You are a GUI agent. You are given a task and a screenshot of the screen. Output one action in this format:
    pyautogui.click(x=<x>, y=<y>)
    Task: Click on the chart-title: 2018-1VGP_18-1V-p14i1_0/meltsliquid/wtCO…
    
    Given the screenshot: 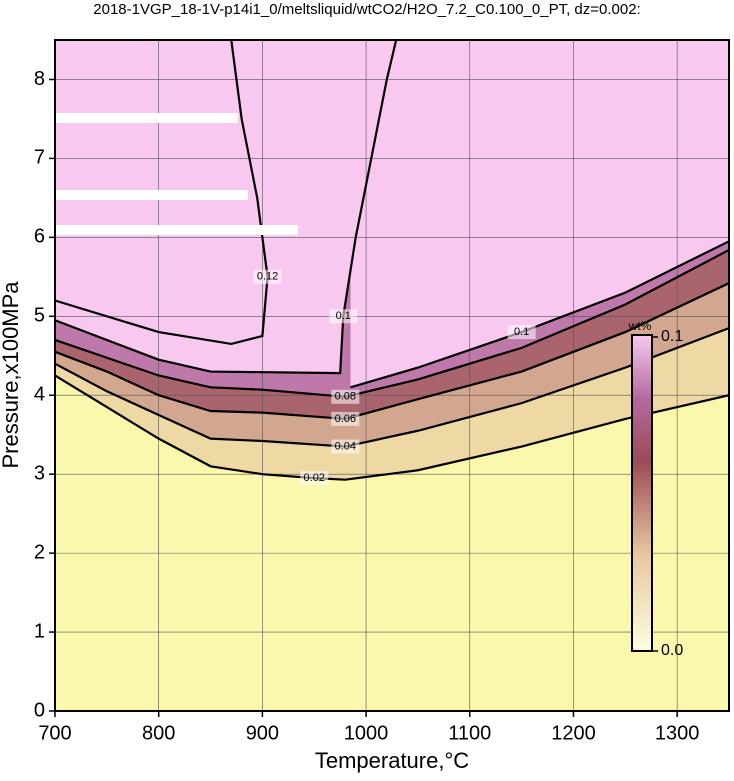 What is the action you would take?
    pyautogui.click(x=366, y=9)
    